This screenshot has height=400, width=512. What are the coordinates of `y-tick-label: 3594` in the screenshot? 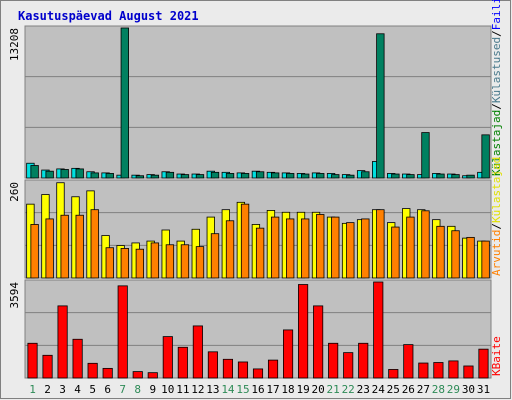 It's located at (14, 295).